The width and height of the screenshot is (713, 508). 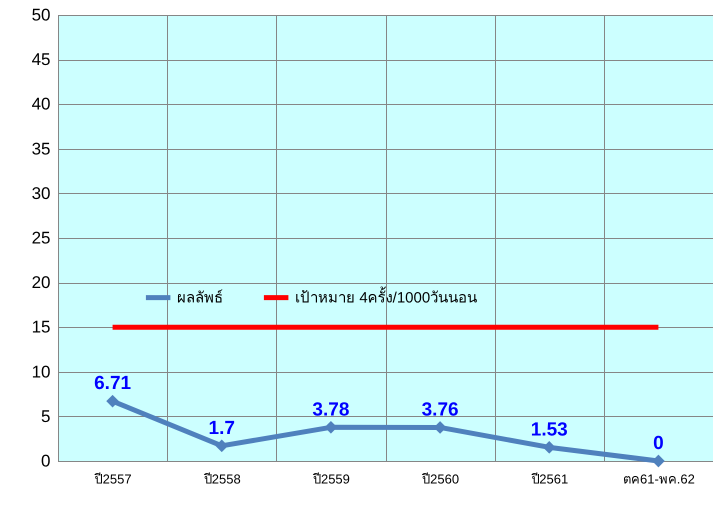 What do you see at coordinates (41, 60) in the screenshot?
I see `y-tick-label: 45` at bounding box center [41, 60].